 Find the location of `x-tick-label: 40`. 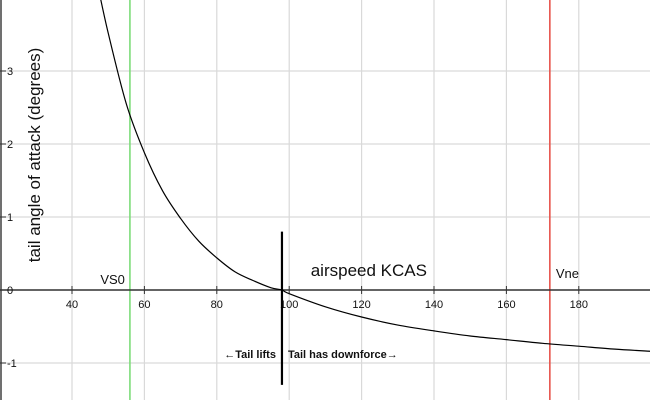

x-tick-label: 40 is located at coordinates (72, 305).